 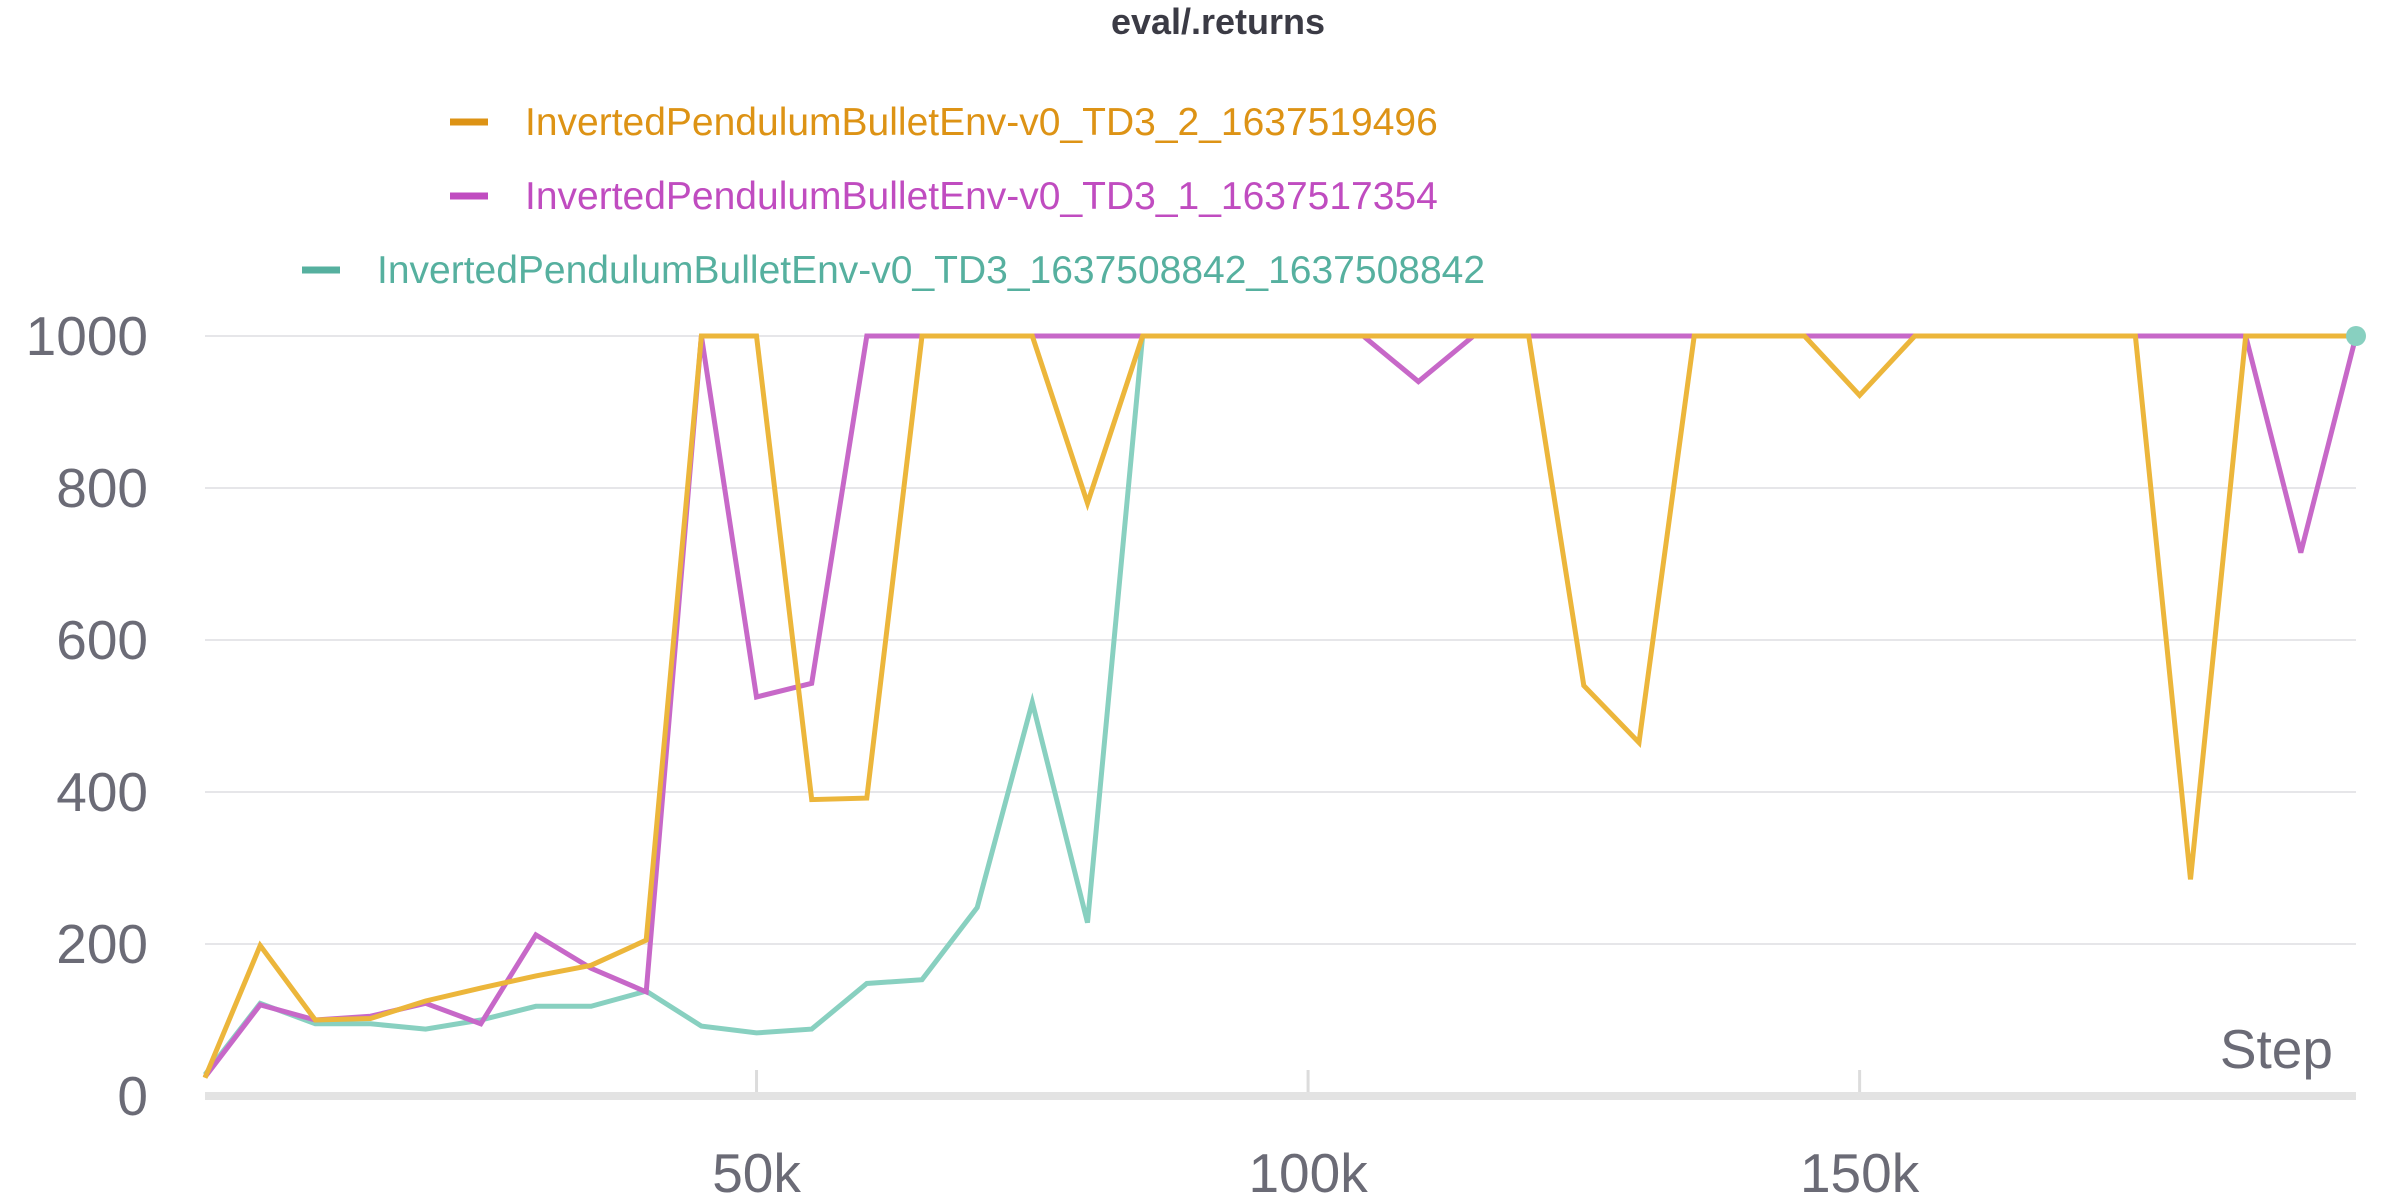 What do you see at coordinates (132, 1096) in the screenshot?
I see `y-tick-label: 0` at bounding box center [132, 1096].